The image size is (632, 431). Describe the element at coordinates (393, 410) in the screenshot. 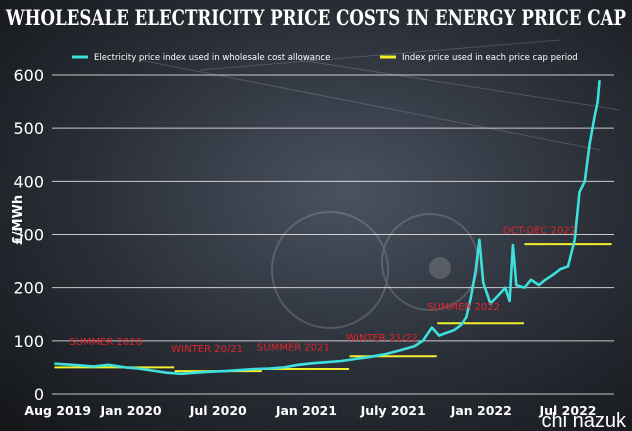

I see `x-tick-label: July 2021` at that location.